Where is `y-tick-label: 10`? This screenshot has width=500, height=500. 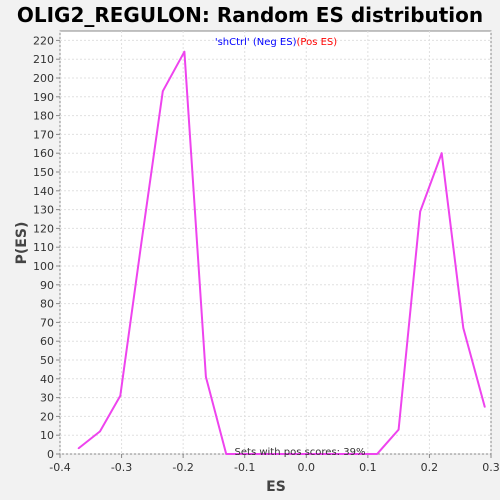 y-tick-label: 10 is located at coordinates (47, 435).